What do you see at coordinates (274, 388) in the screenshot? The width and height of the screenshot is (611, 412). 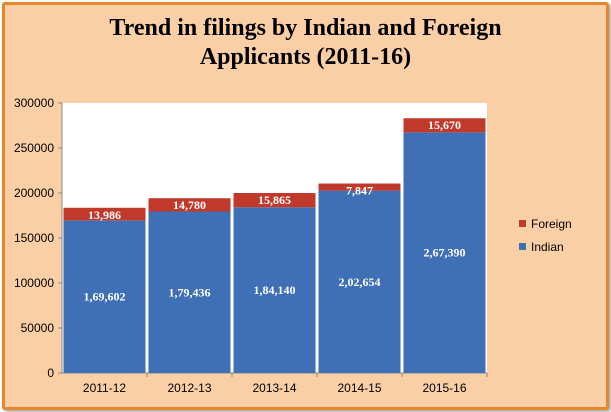 I see `x-tick-label: 2013-14` at bounding box center [274, 388].